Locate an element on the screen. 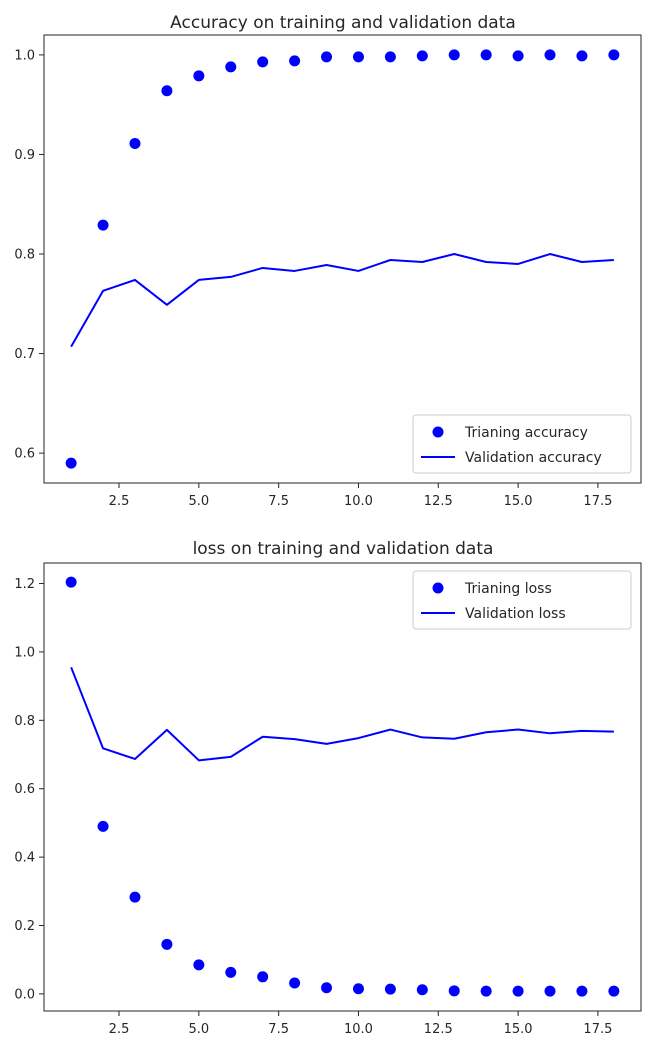 Image resolution: width=648 pixels, height=1056 pixels. chart-title: Accuracy on training and validation data is located at coordinates (343, 23).